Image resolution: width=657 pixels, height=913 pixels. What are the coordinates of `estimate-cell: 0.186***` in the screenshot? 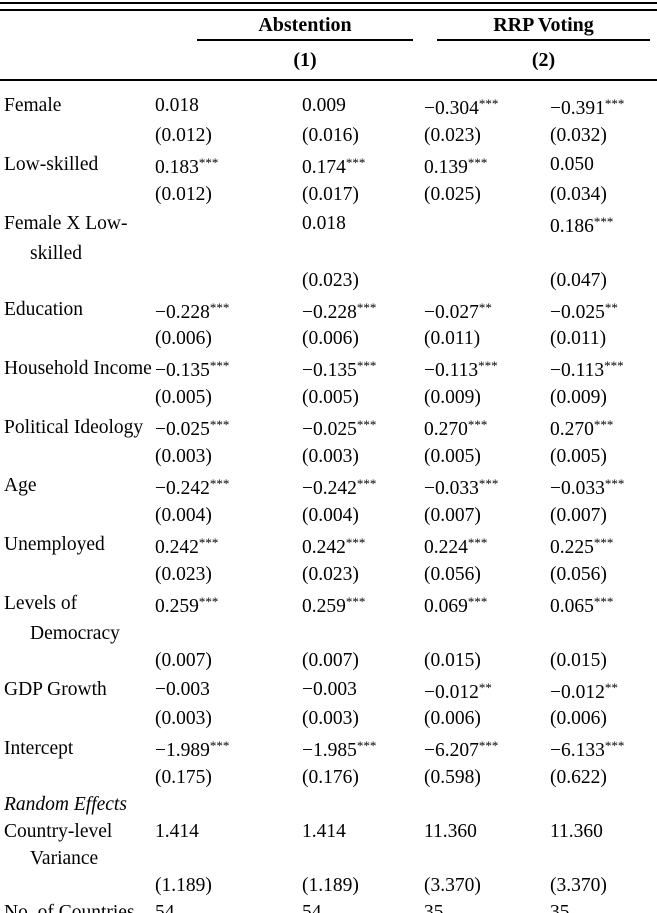 It's located at (603, 224).